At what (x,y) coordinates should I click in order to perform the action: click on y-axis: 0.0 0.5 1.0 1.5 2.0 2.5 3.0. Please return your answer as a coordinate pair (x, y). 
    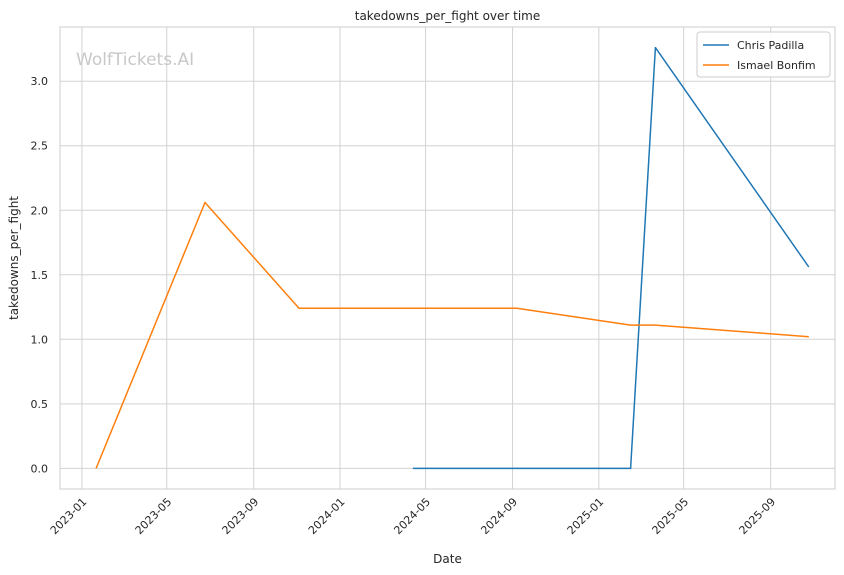
    Looking at the image, I should click on (40, 275).